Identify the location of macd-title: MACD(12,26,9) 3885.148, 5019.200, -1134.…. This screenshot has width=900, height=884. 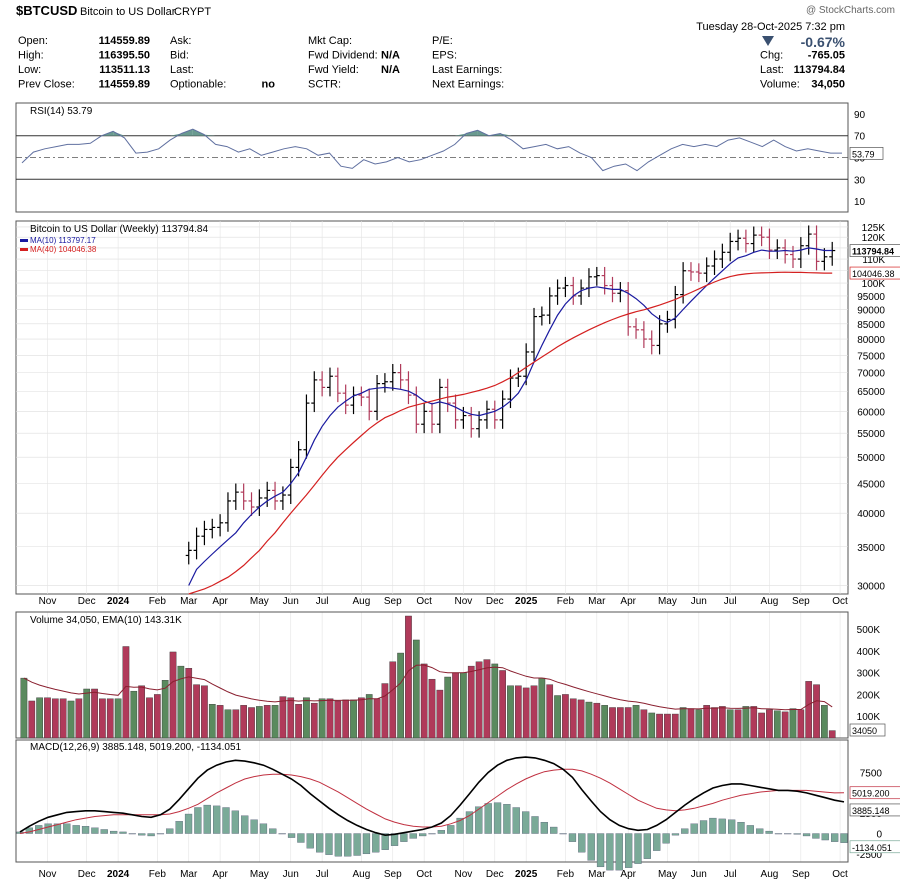
(136, 747).